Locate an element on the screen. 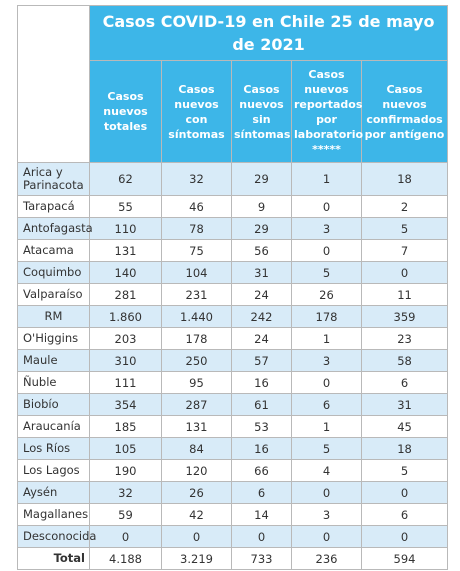 This screenshot has width=460, height=571. region-name: Valparaíso is located at coordinates (53, 294).